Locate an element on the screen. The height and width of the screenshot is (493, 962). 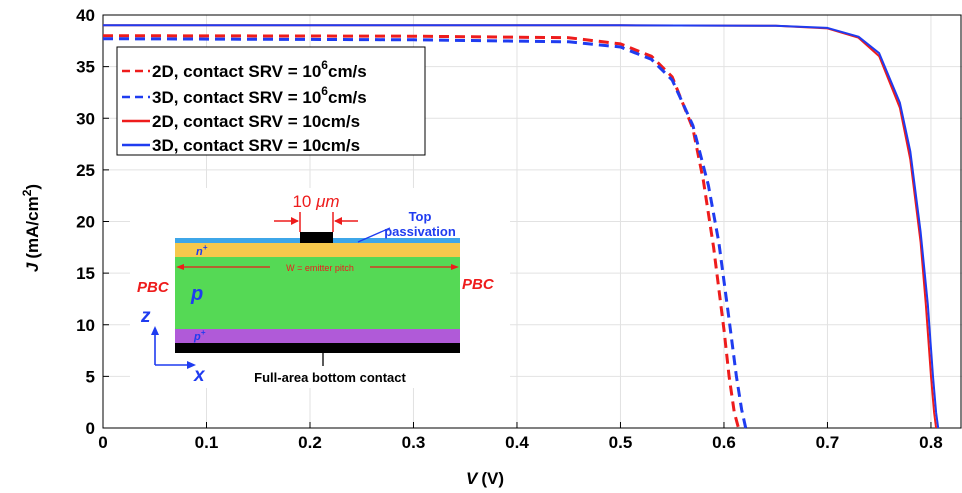
x-tick-label: 0.5 is located at coordinates (621, 442).